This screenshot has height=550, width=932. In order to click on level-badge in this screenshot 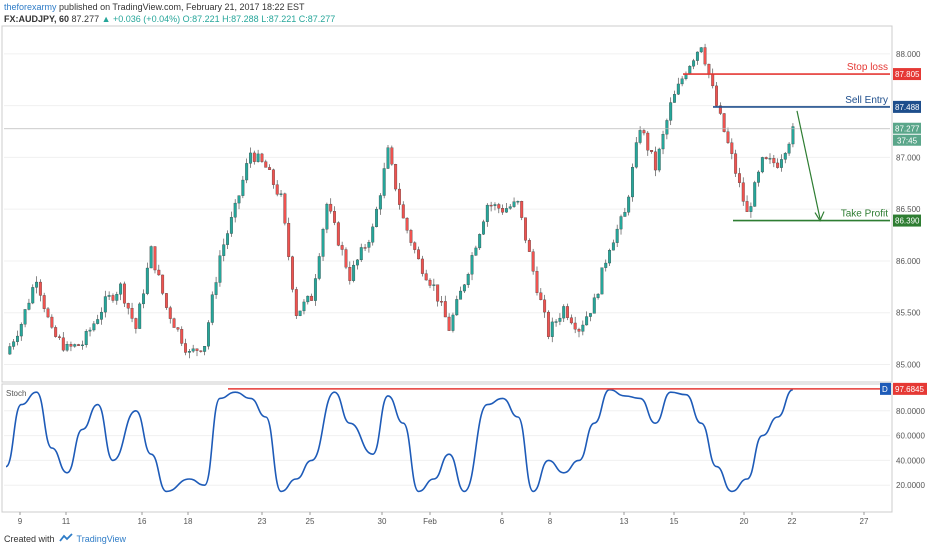, I will do `click(907, 220)`.